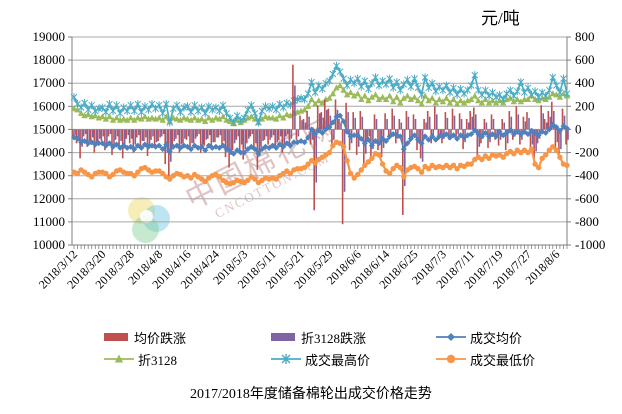 This screenshot has height=414, width=622. I want to click on legend-item-avg-change: 均价跌涨, so click(145, 338).